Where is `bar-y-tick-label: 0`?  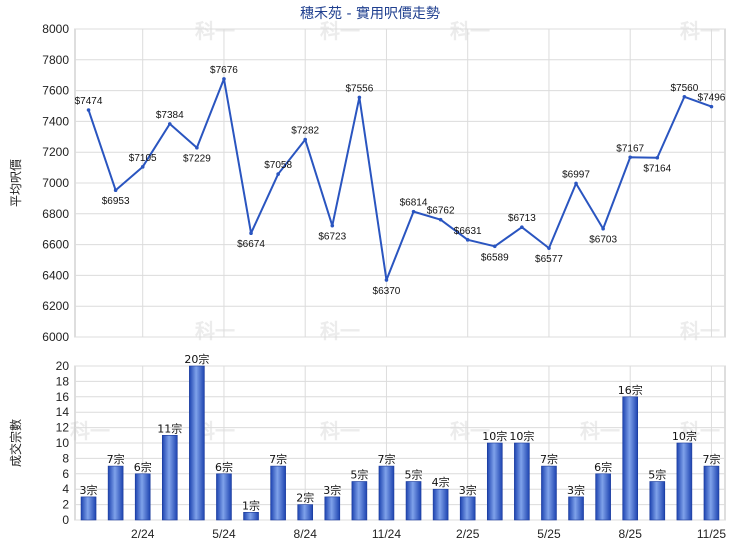
bar-y-tick-label: 0 is located at coordinates (65, 520).